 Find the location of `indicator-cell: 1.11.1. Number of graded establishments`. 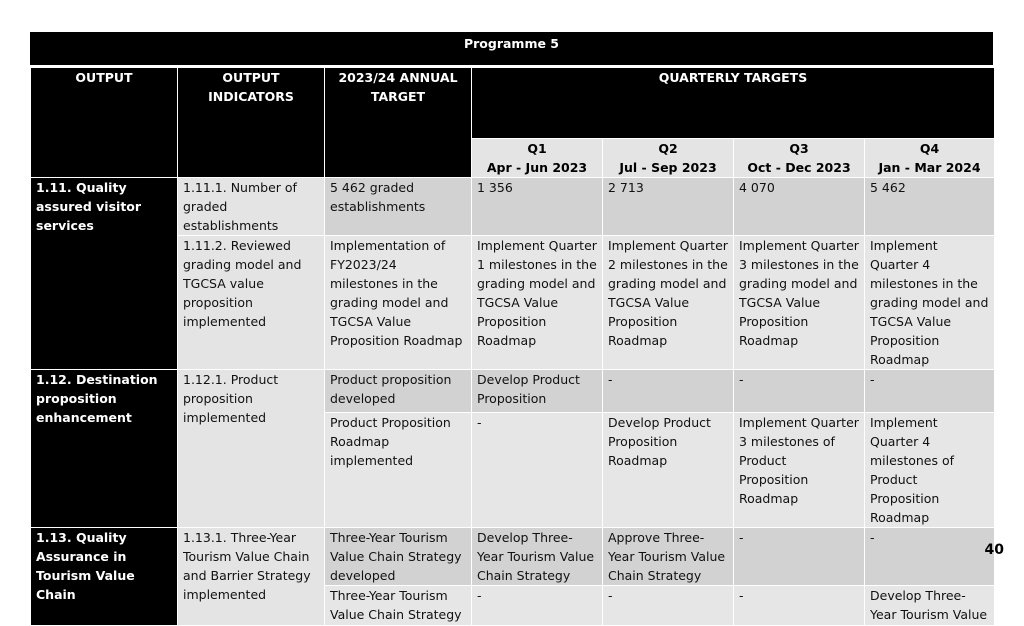

indicator-cell: 1.11.1. Number of graded establishments is located at coordinates (251, 206).